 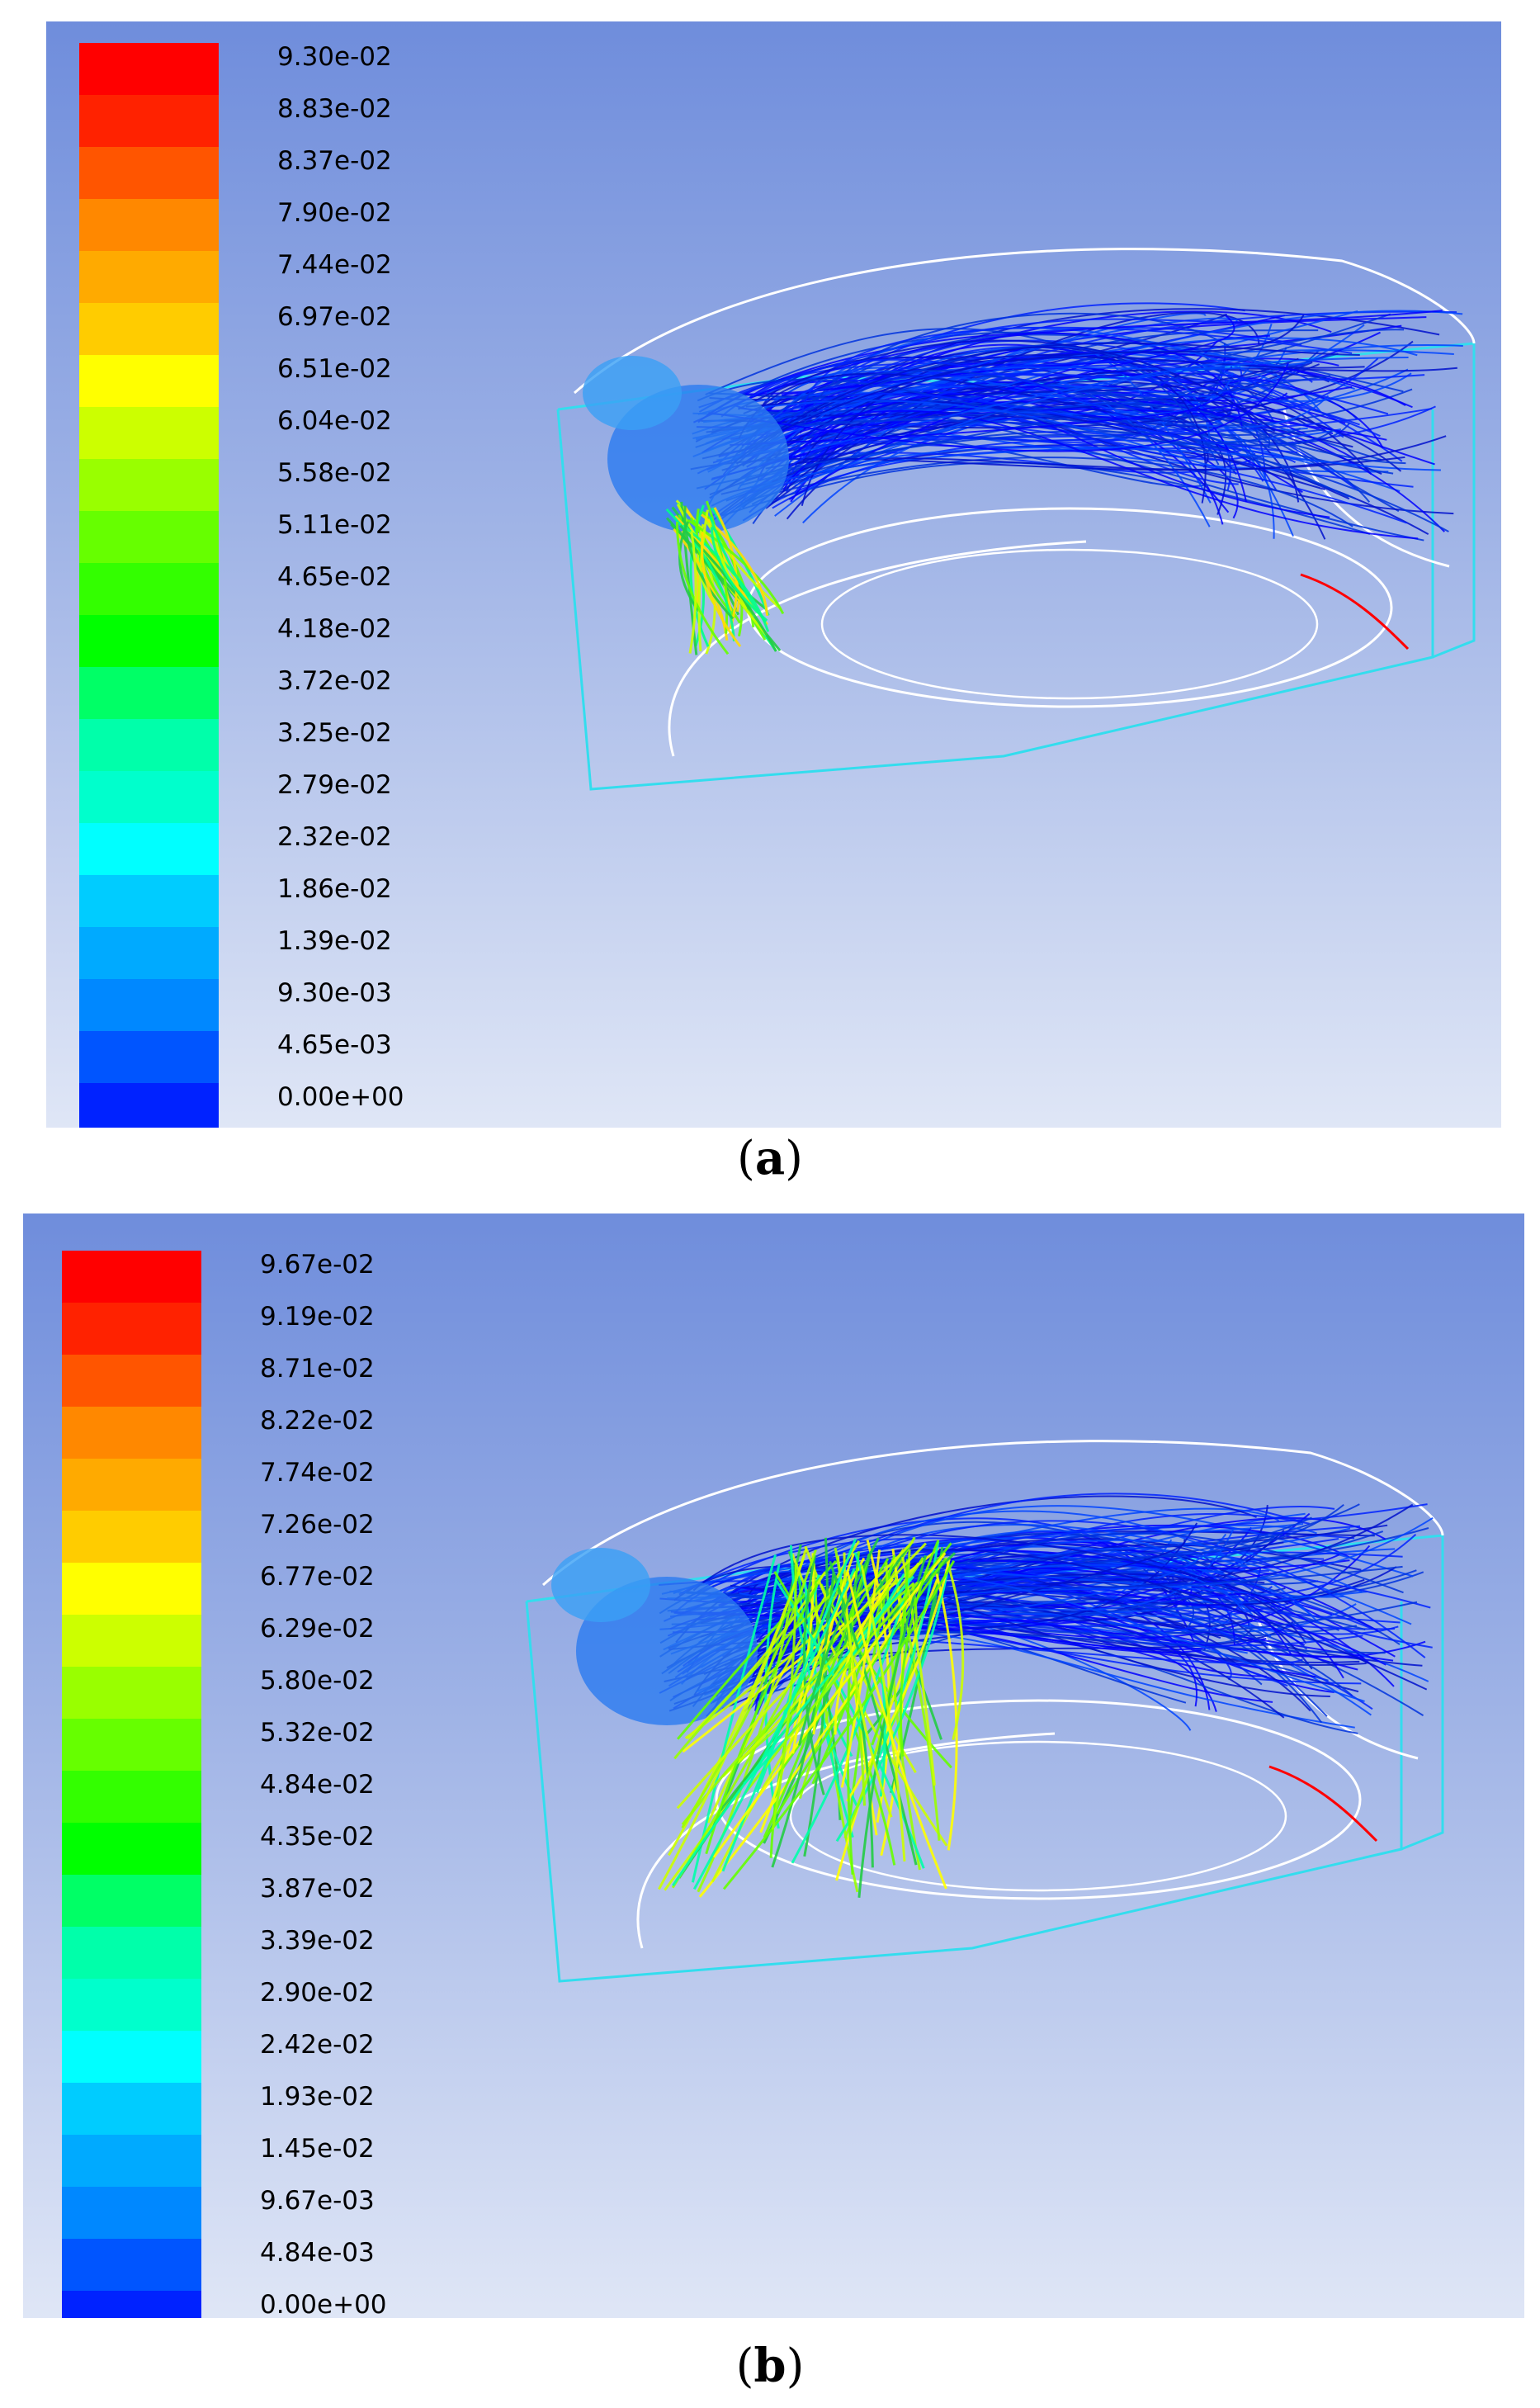 I want to click on colorbar-tick-label: 9.30e-03, so click(x=334, y=993).